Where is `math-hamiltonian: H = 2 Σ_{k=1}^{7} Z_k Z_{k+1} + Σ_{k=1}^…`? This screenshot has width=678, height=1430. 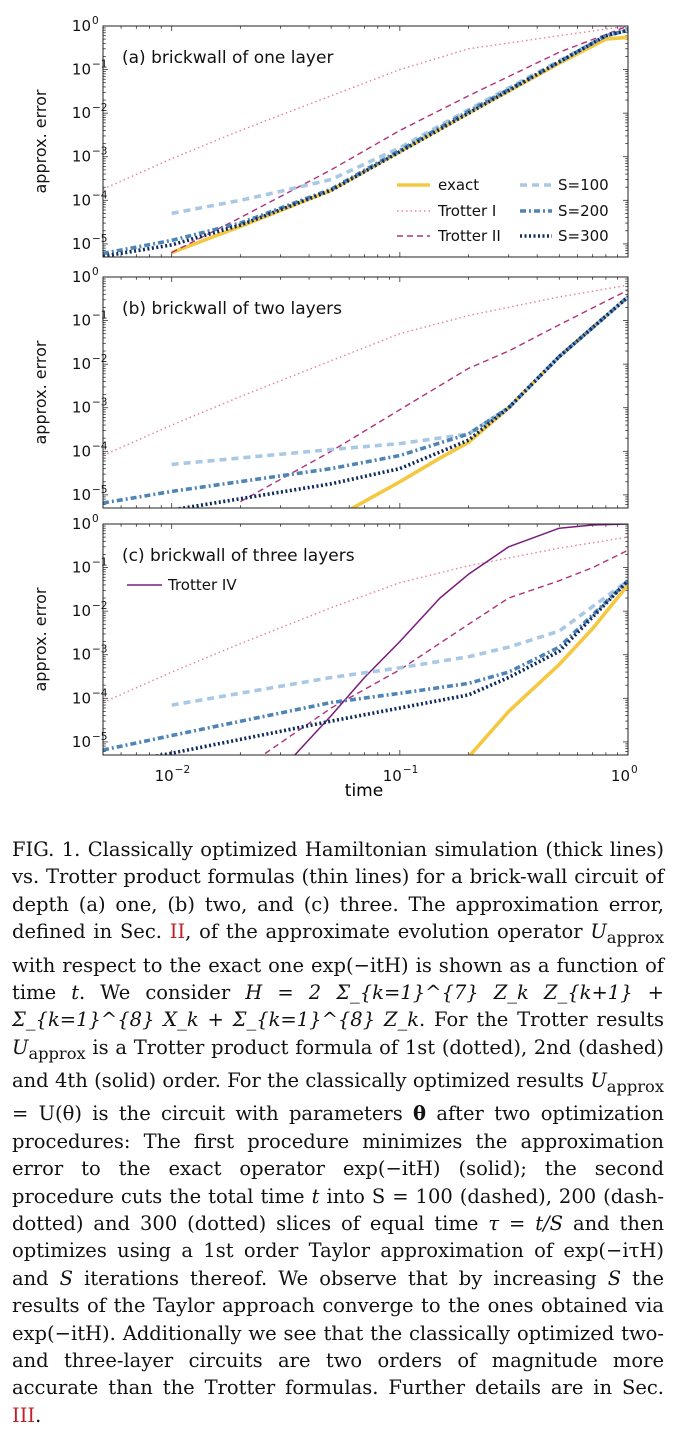 math-hamiltonian: H = 2 Σ_{k=1}^{7} Z_k Z_{k+1} + Σ_{k=1}^… is located at coordinates (338, 1006).